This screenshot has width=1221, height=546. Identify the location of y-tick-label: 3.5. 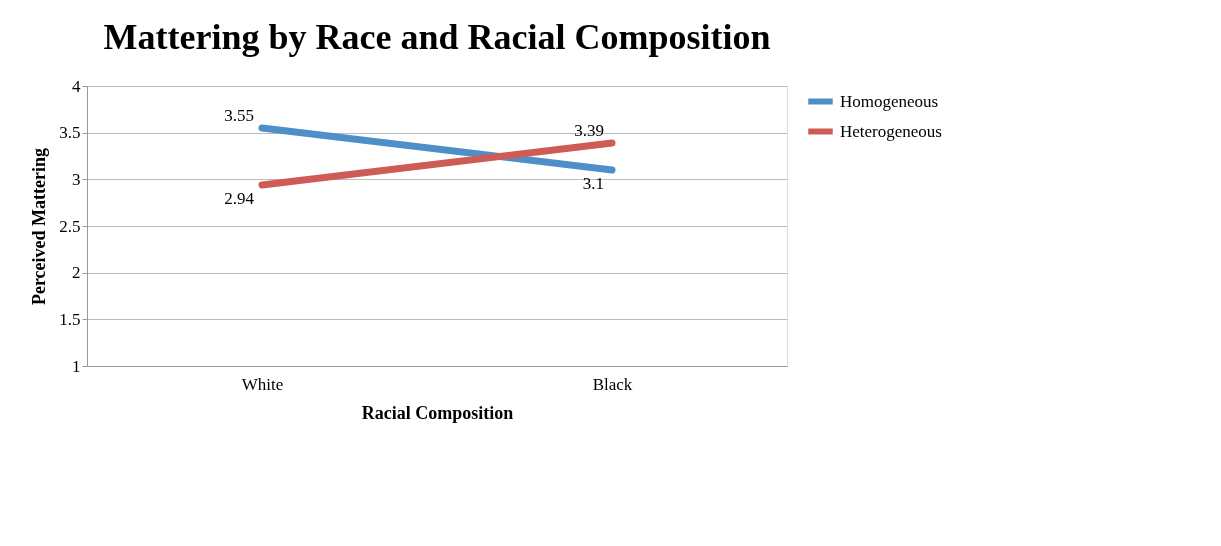
(70, 133).